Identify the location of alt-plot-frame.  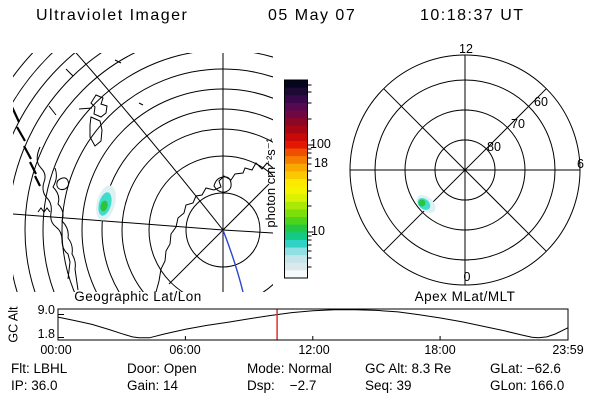
(313, 324).